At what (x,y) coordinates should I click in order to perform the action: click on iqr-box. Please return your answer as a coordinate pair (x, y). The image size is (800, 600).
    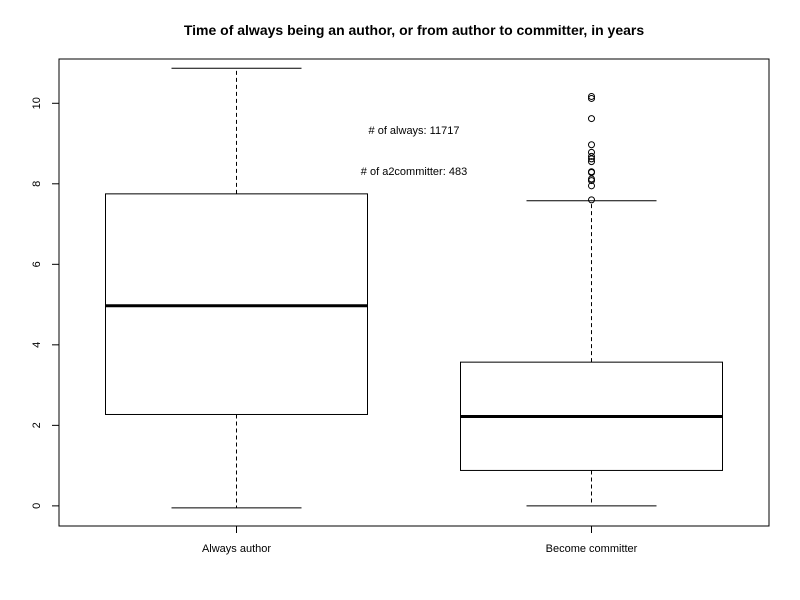
    Looking at the image, I should click on (236, 304).